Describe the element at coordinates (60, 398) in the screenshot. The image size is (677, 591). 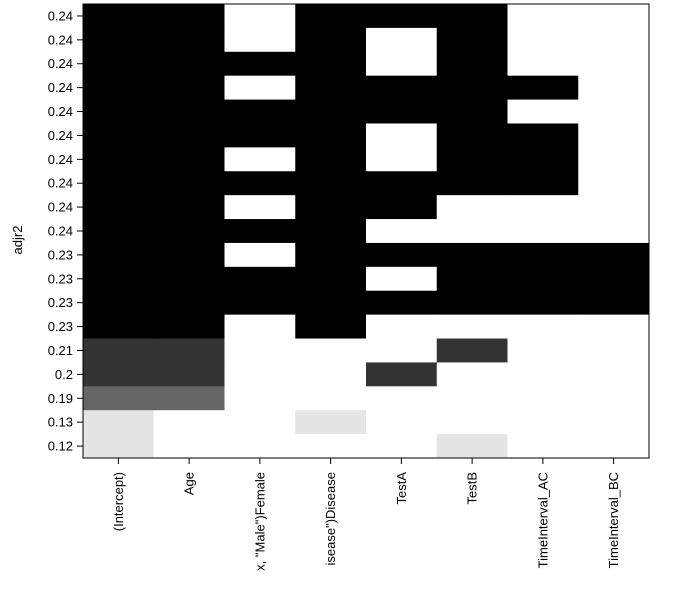
I see `y-tick-label: 0.19` at that location.